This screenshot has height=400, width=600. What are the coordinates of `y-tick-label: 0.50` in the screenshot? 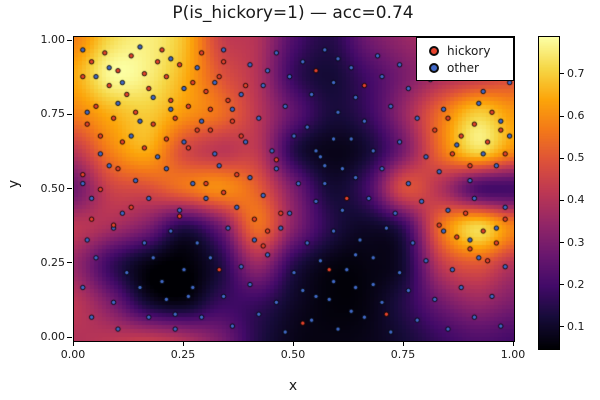 It's located at (53, 188).